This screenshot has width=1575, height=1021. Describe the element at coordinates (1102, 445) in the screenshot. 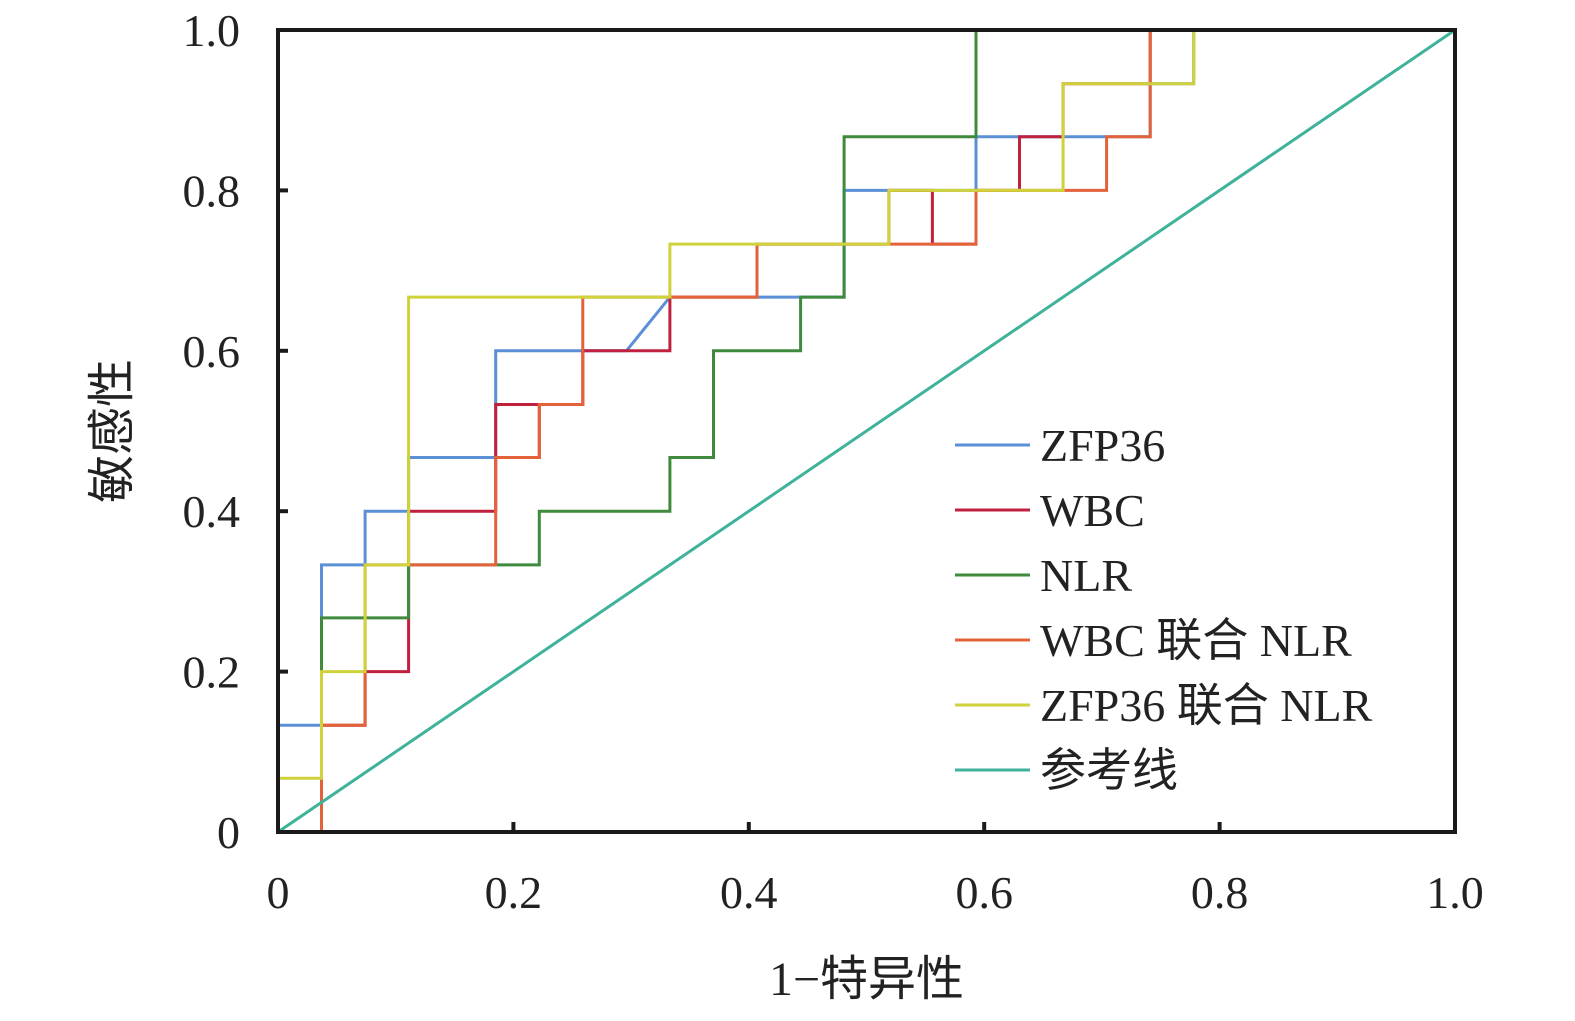

I see `legend-label-1: ZFP36` at that location.